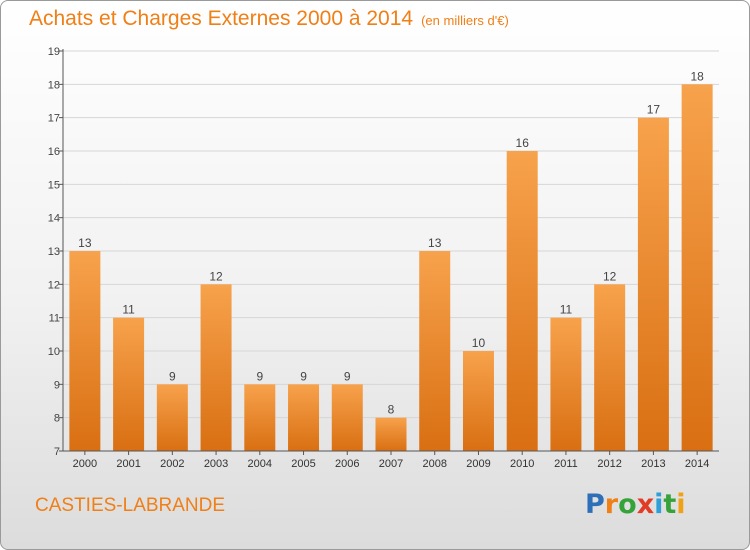  What do you see at coordinates (85, 464) in the screenshot?
I see `x-tick-label: 2000` at bounding box center [85, 464].